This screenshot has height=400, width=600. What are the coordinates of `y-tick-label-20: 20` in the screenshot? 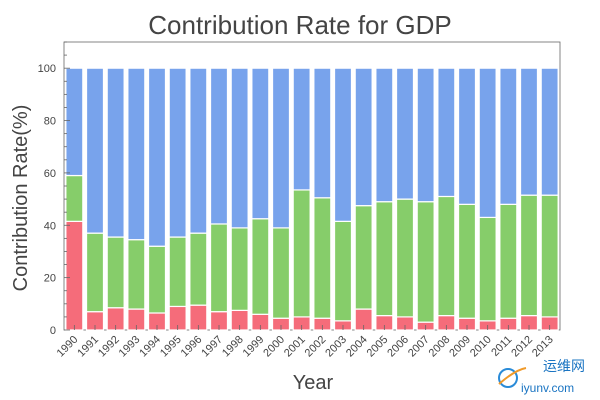 It's located at (50, 279).